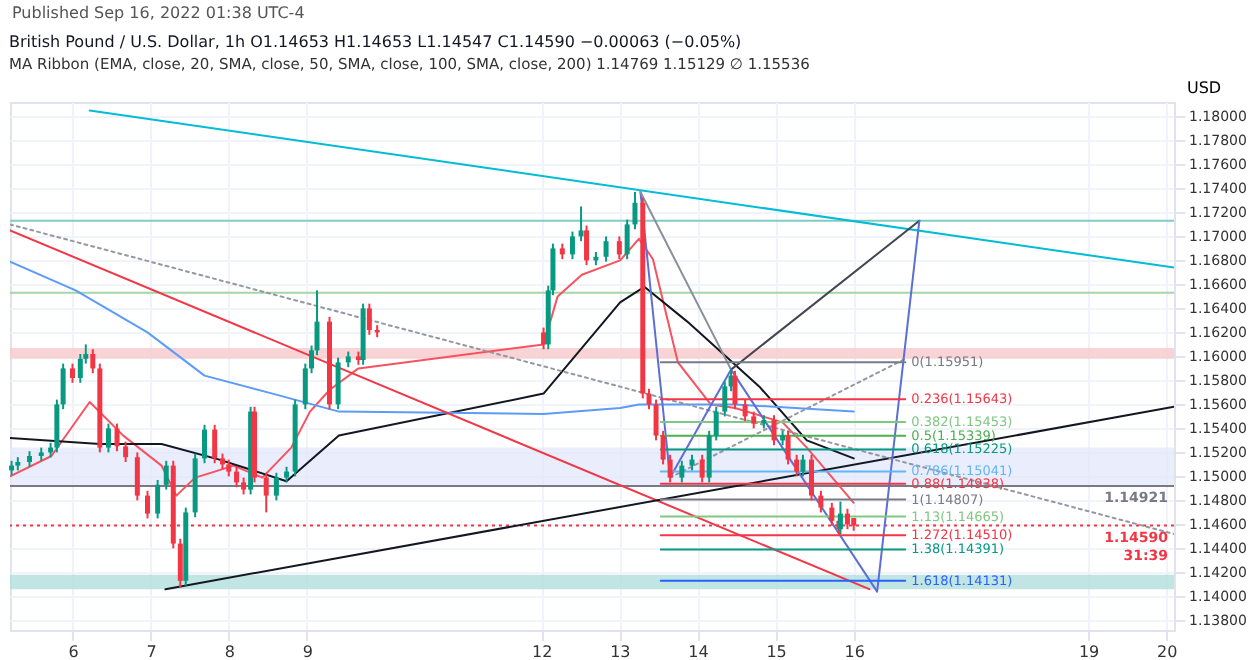 This screenshot has width=1250, height=660. What do you see at coordinates (73, 651) in the screenshot?
I see `x-tick-label: 6` at bounding box center [73, 651].